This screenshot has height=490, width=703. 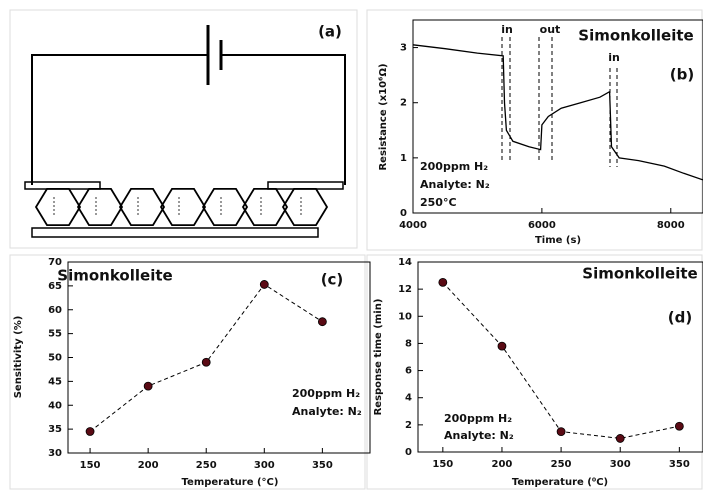 I want to click on y-axis-label: Sensitivity (%), so click(x=18, y=357).